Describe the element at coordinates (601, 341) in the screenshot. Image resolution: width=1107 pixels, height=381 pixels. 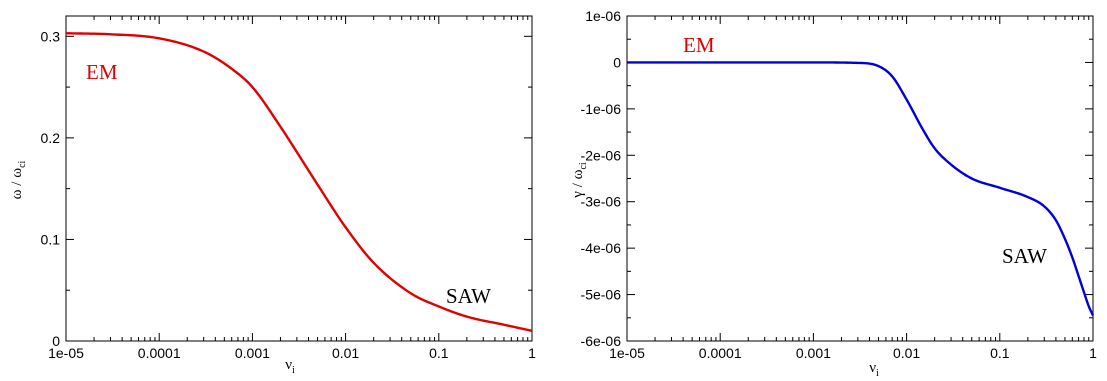
I see `y-tick-label: -6e-06` at that location.